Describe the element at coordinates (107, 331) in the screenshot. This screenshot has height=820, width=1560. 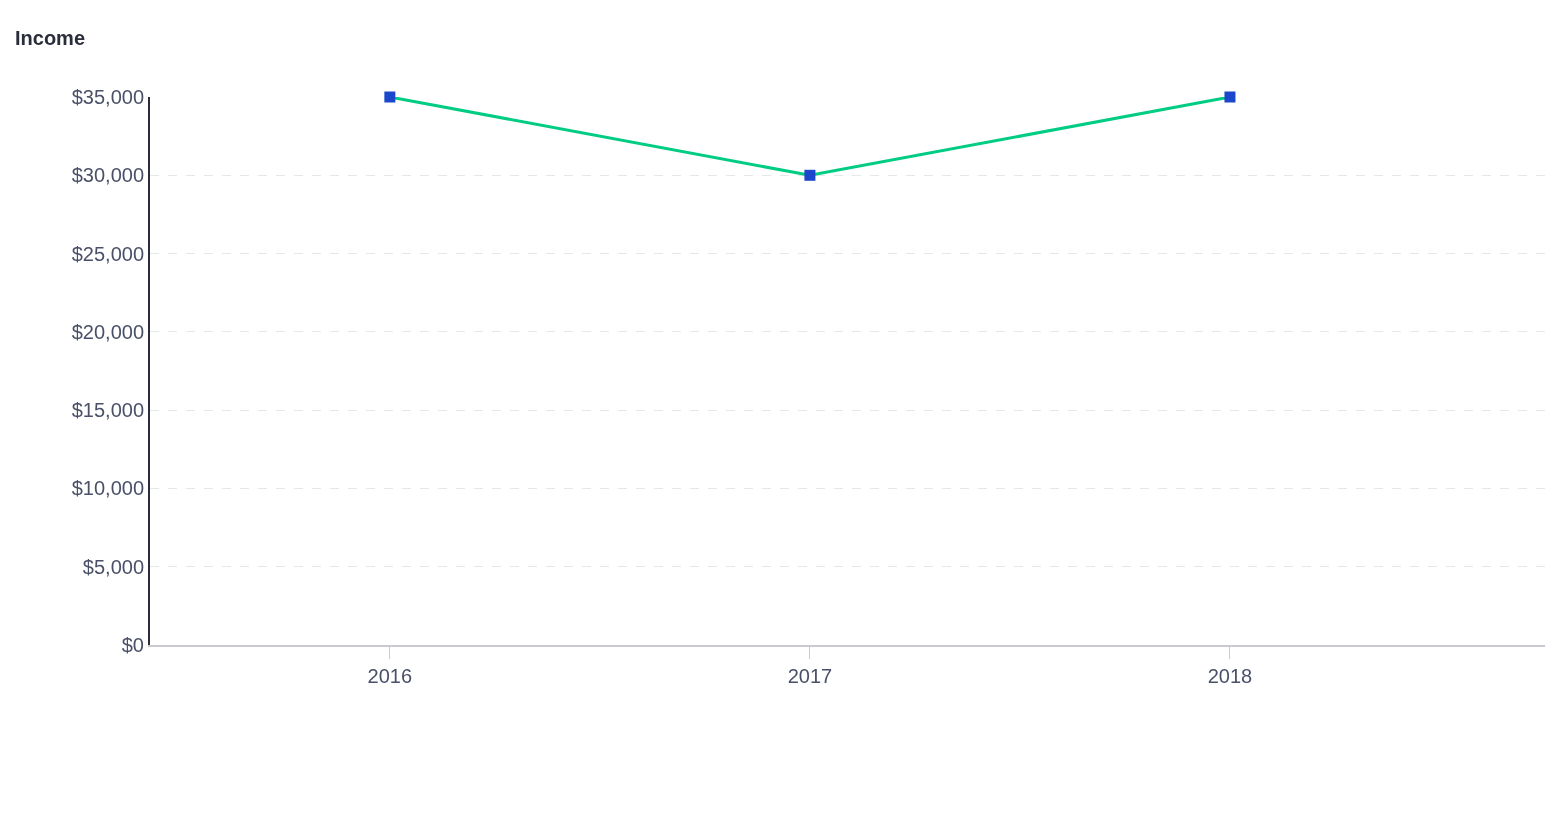
I see `y-tick-label: $20,000` at that location.